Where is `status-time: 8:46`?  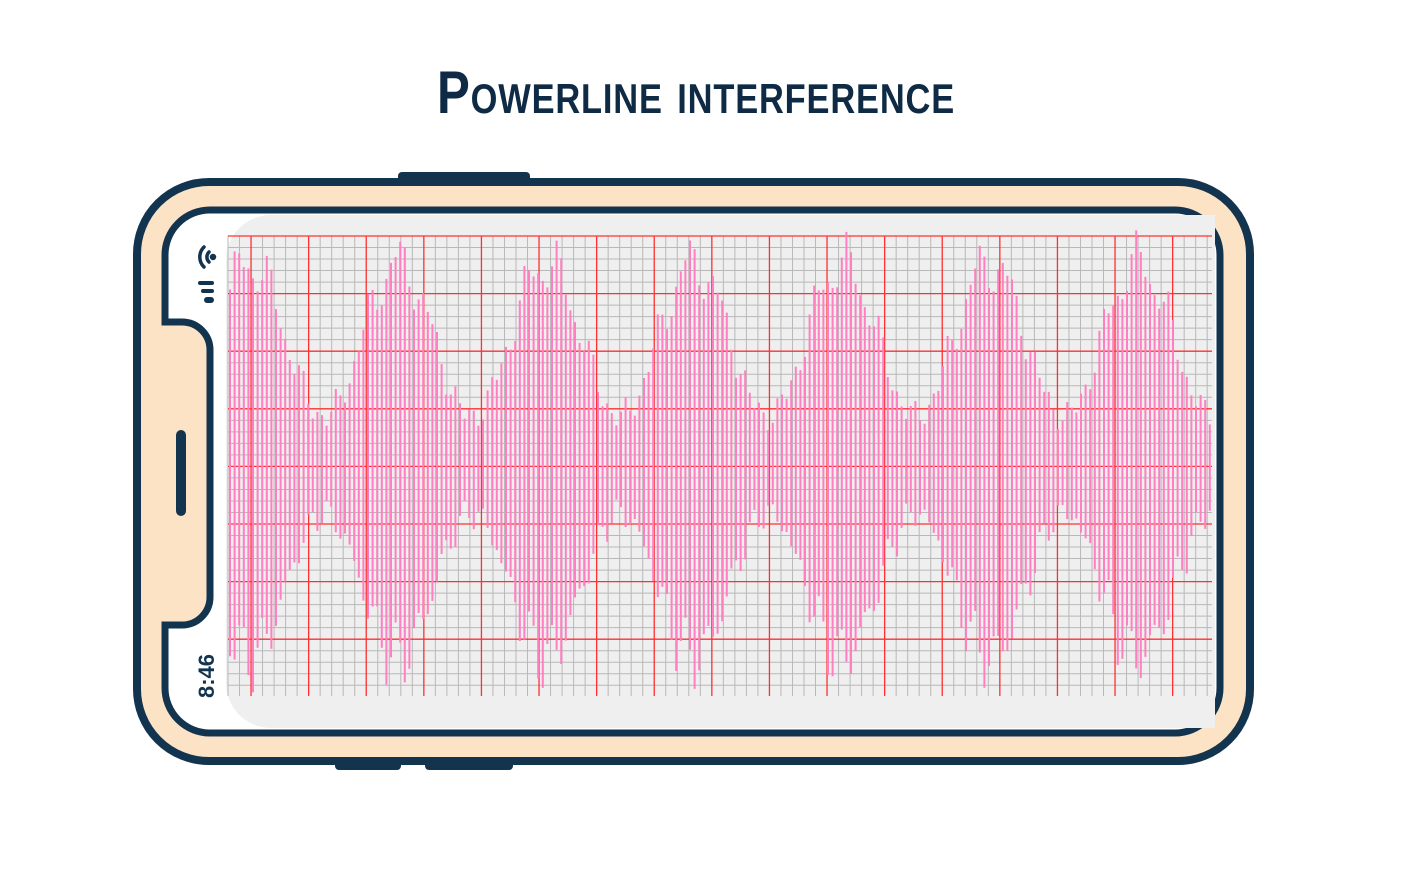
status-time: 8:46 is located at coordinates (206, 676).